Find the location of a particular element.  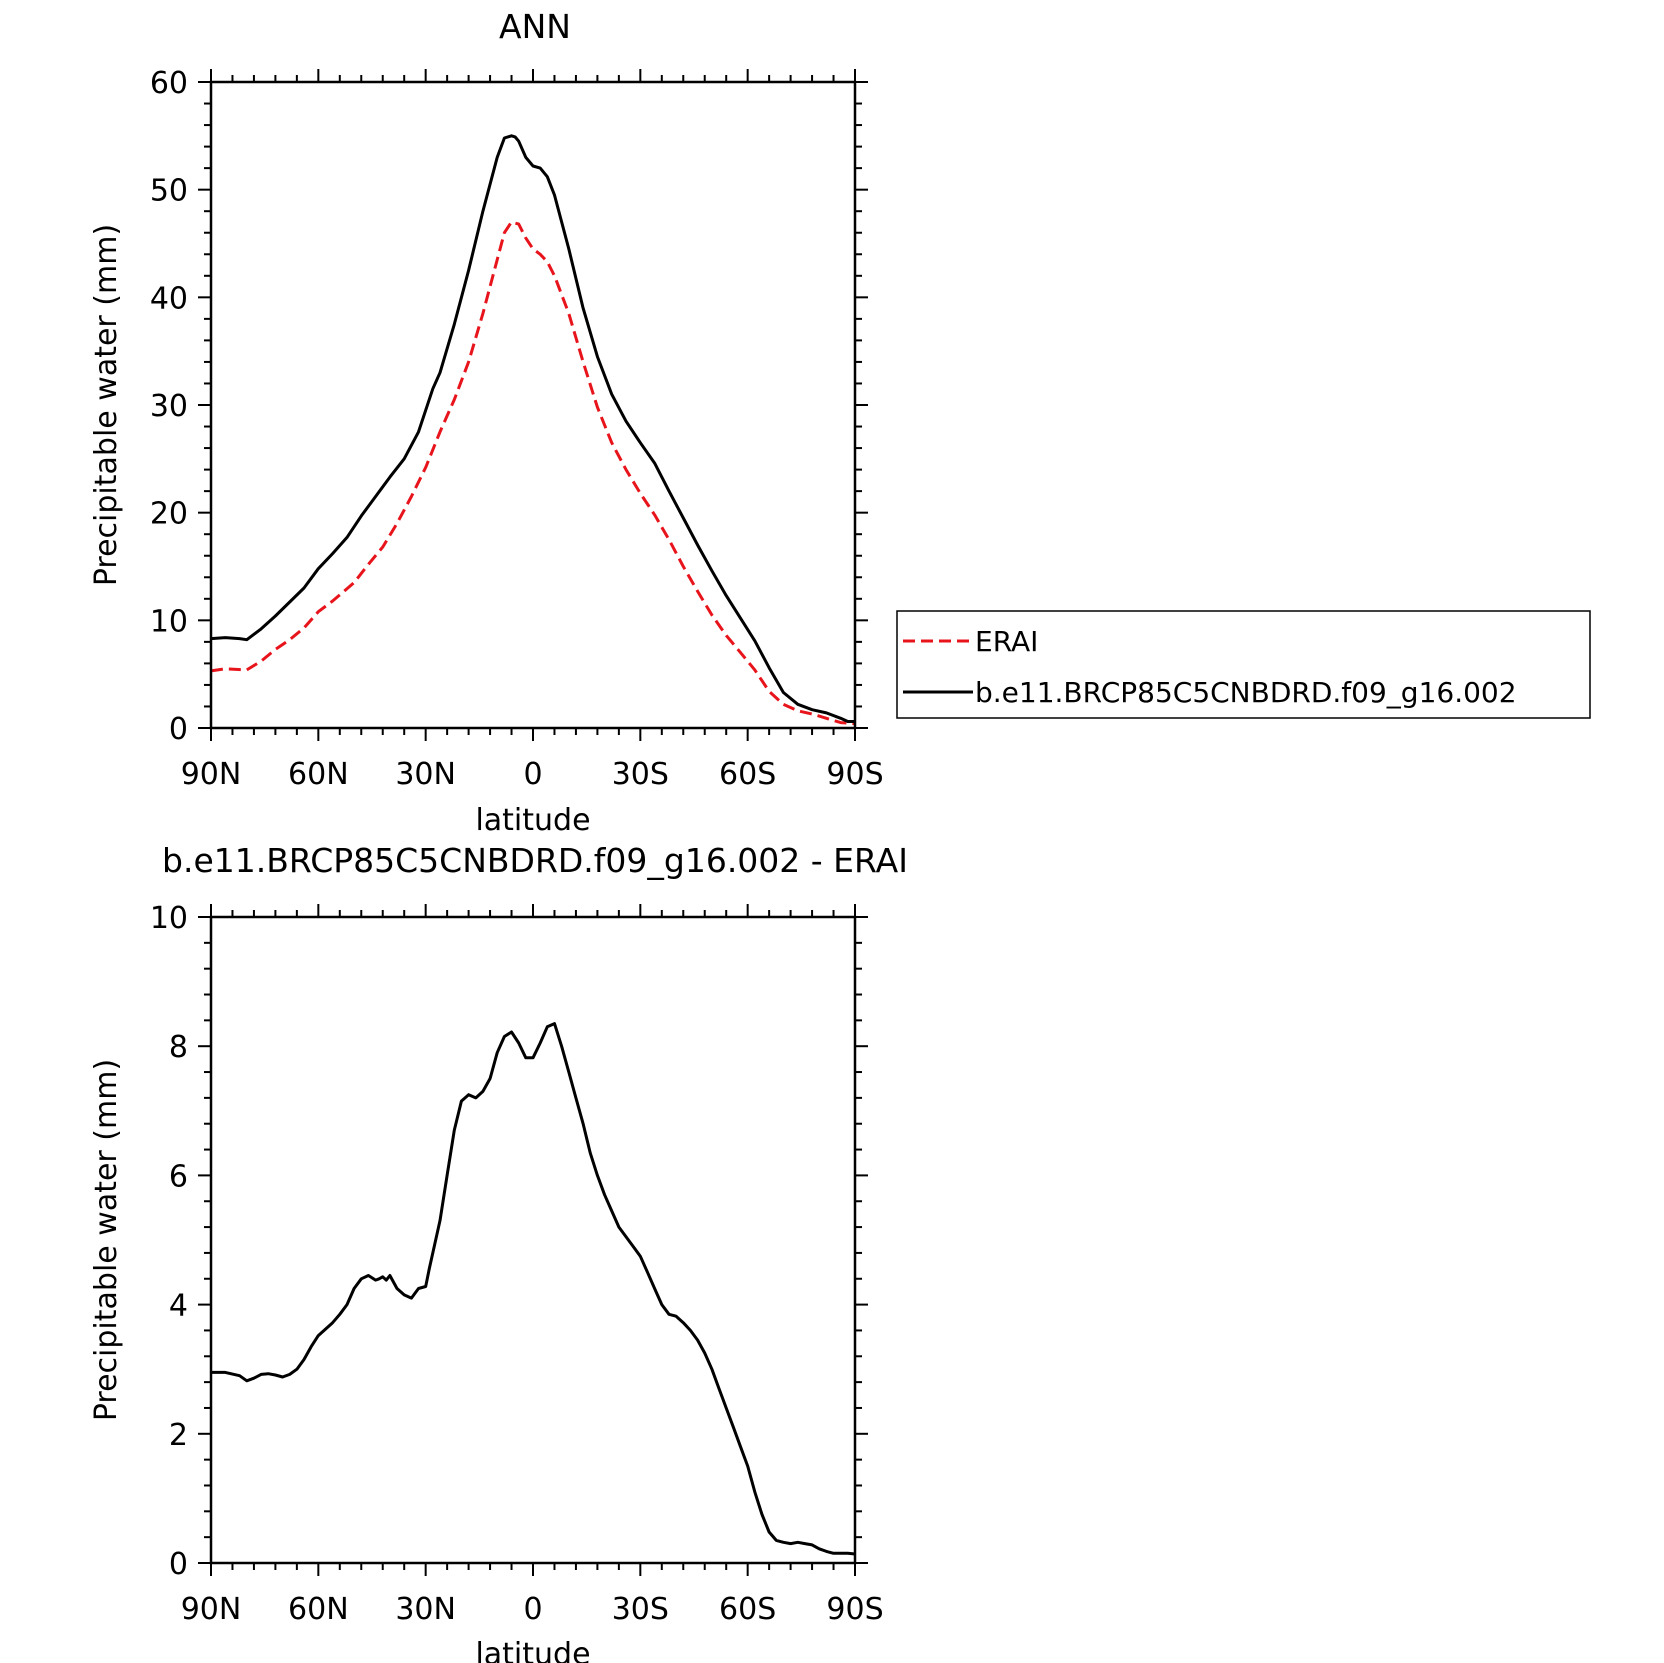

y-tick-label: 2 is located at coordinates (178, 1435).